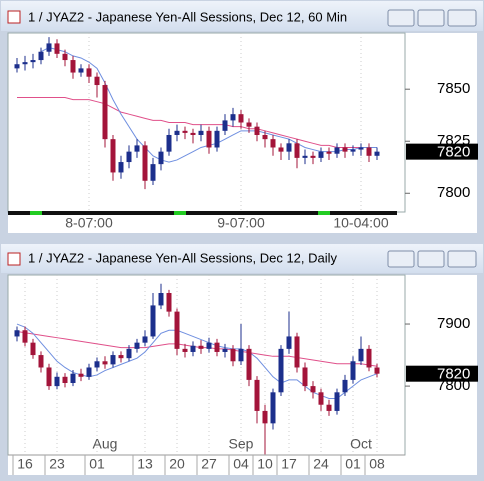  Describe the element at coordinates (177, 464) in the screenshot. I see `x-tick-label: 20` at that location.